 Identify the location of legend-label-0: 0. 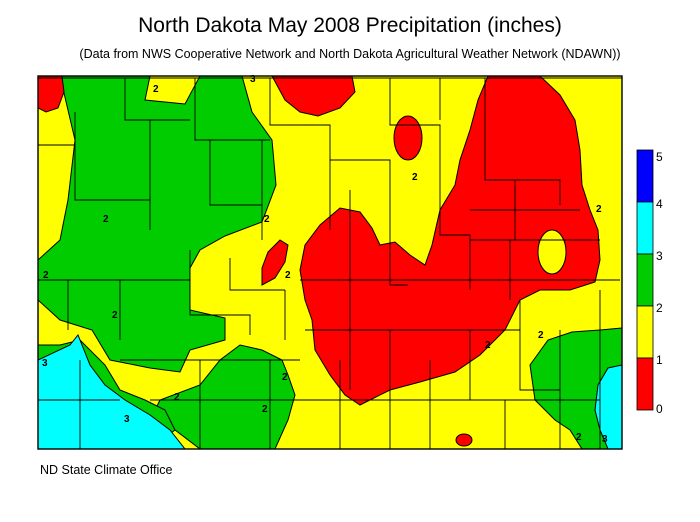
(659, 409).